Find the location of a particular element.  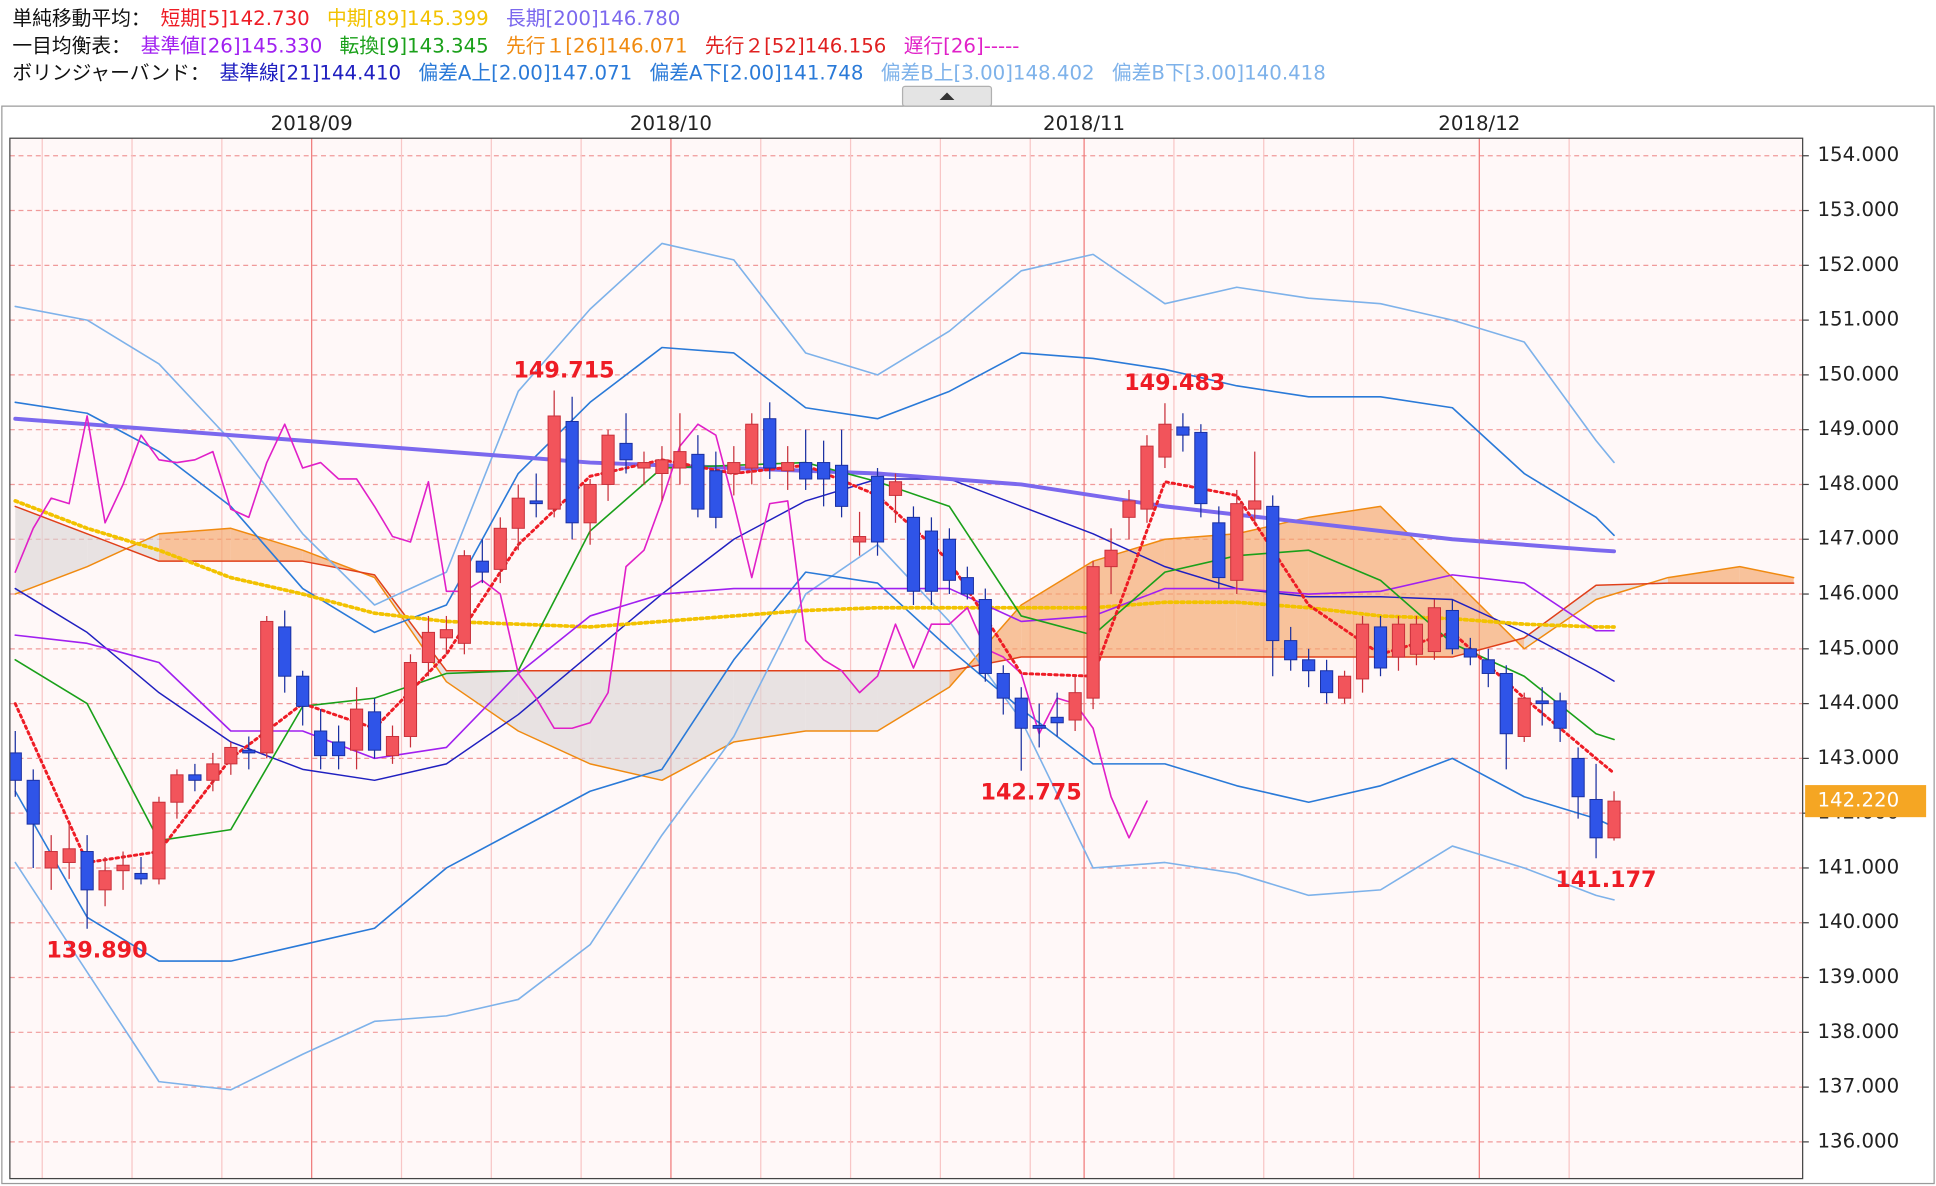

legend-item: 中期[89]145.399 is located at coordinates (408, 18).